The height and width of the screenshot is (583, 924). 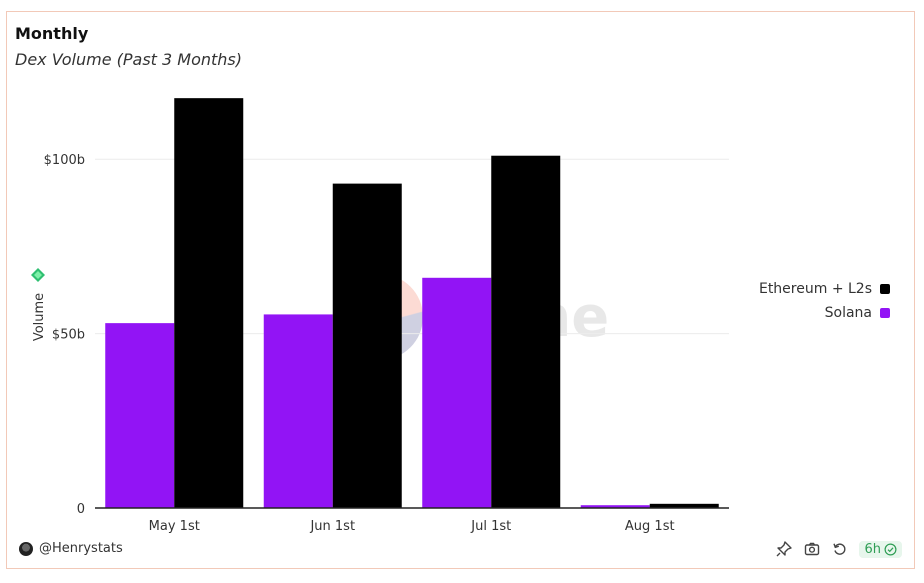 What do you see at coordinates (38, 275) in the screenshot?
I see `chain-logo-icon` at bounding box center [38, 275].